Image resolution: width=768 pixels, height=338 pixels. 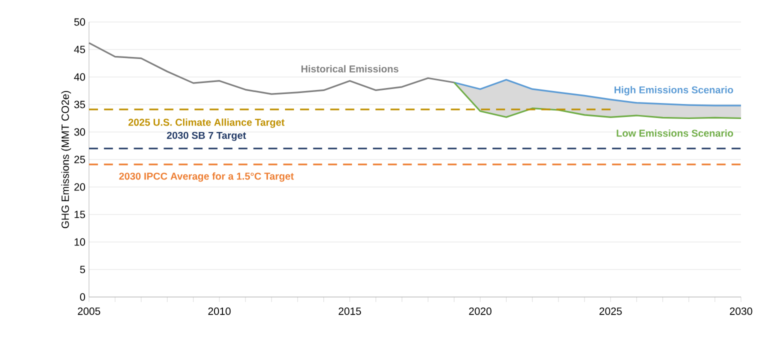 I want to click on x-tick-label: 2025, so click(x=611, y=311).